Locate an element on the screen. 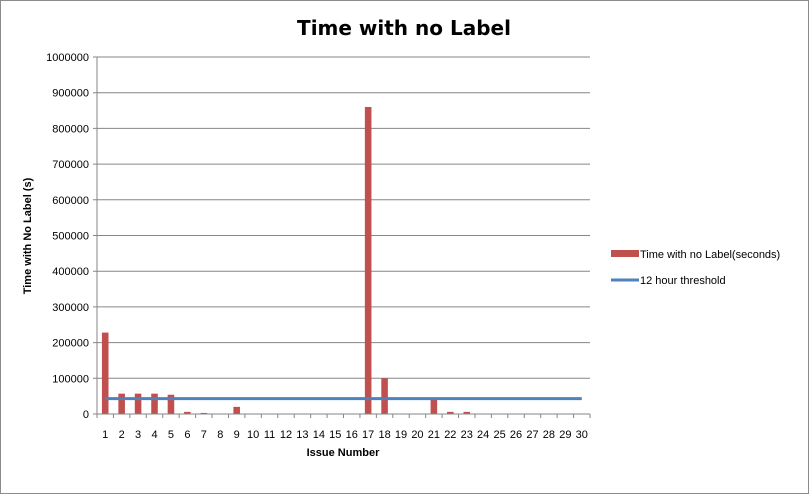  y-tick-label: 300000 is located at coordinates (70, 308).